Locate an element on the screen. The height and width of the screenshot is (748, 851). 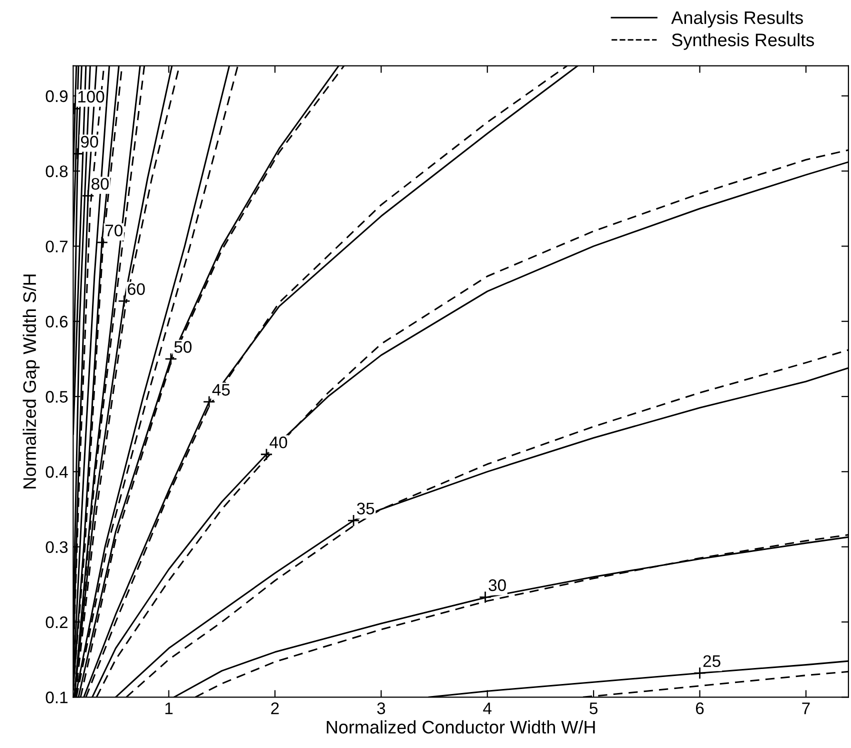
y-tick-label: 0.4 is located at coordinates (57, 472).